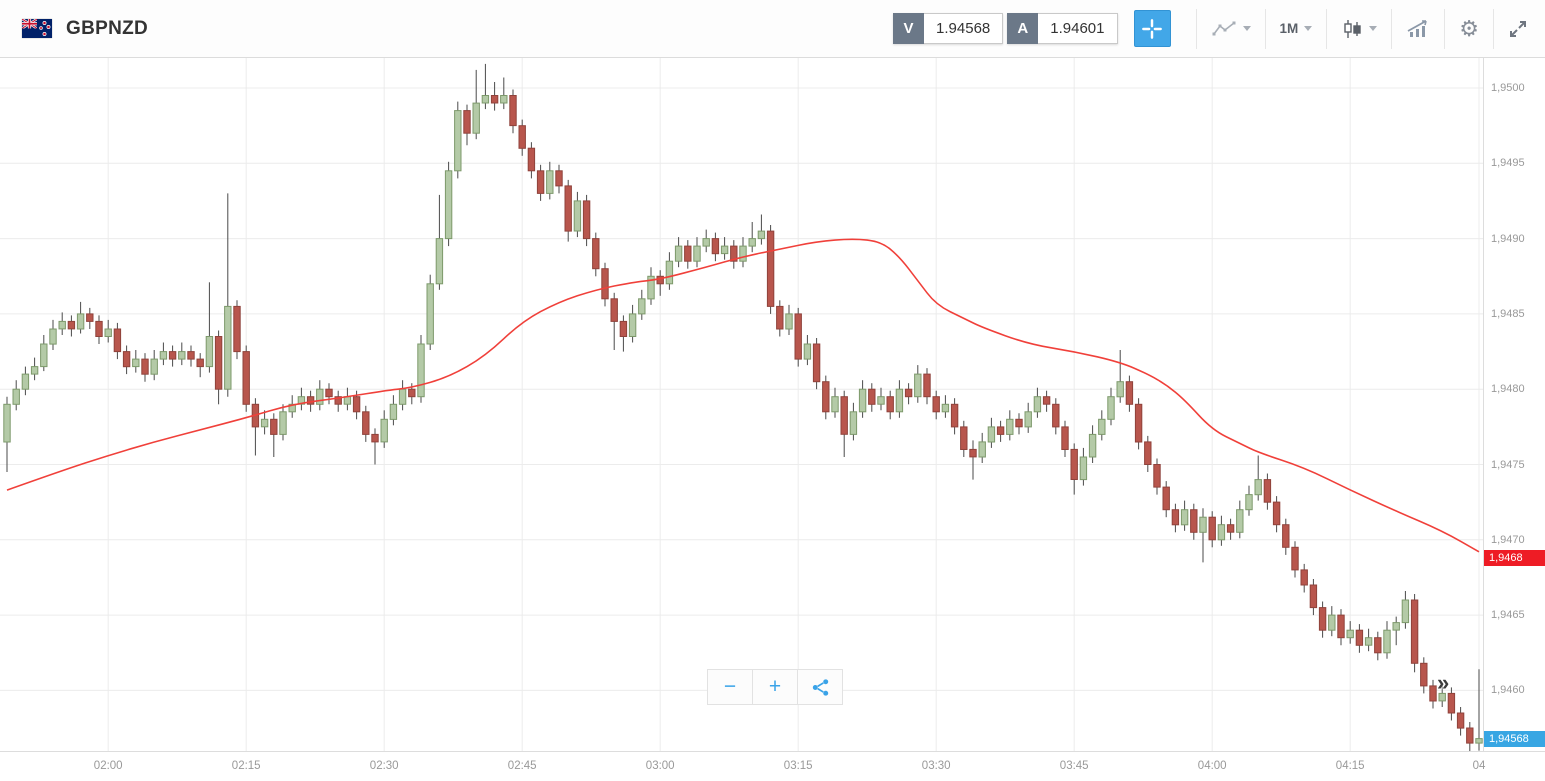 Image resolution: width=1545 pixels, height=781 pixels. What do you see at coordinates (772, 29) in the screenshot?
I see `header-toolbar: GBPNZD V 1.94568 A 1.94601` at bounding box center [772, 29].